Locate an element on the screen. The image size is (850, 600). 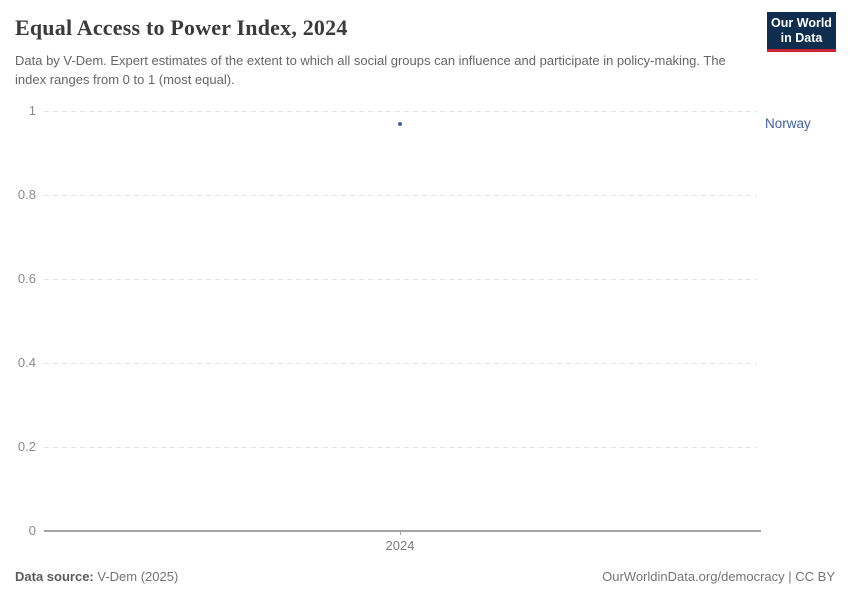
data-source-note: Data source: V-Dem (2025) is located at coordinates (96, 576).